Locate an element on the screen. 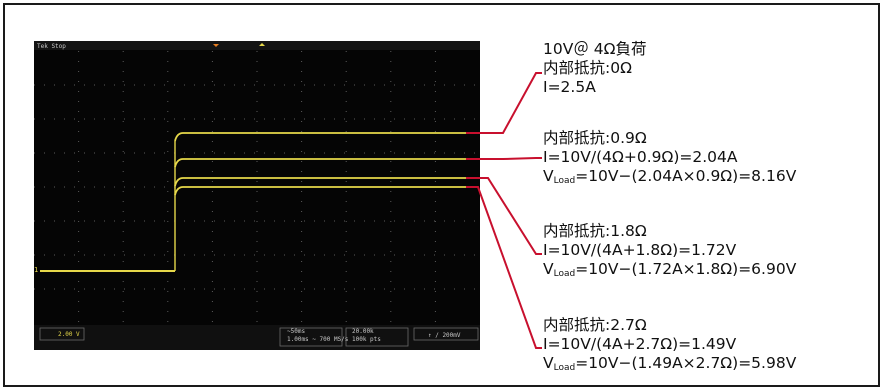  scope-status-label: Tek Stop is located at coordinates (51, 46).